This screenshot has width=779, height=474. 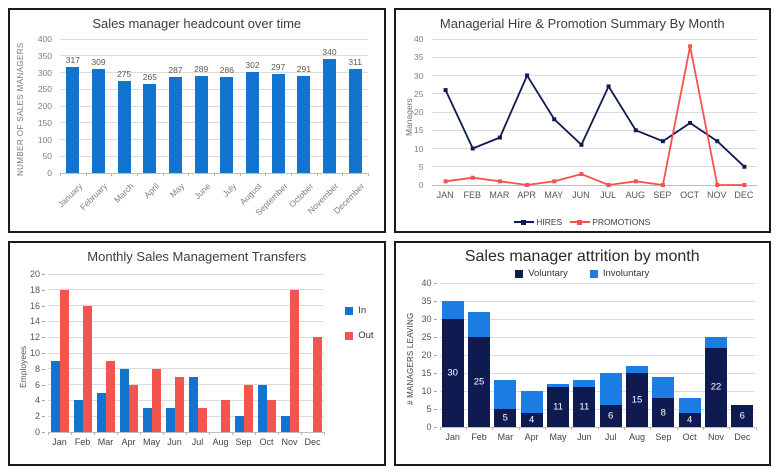 I want to click on bar-Involuntary-Nov, so click(x=716, y=342).